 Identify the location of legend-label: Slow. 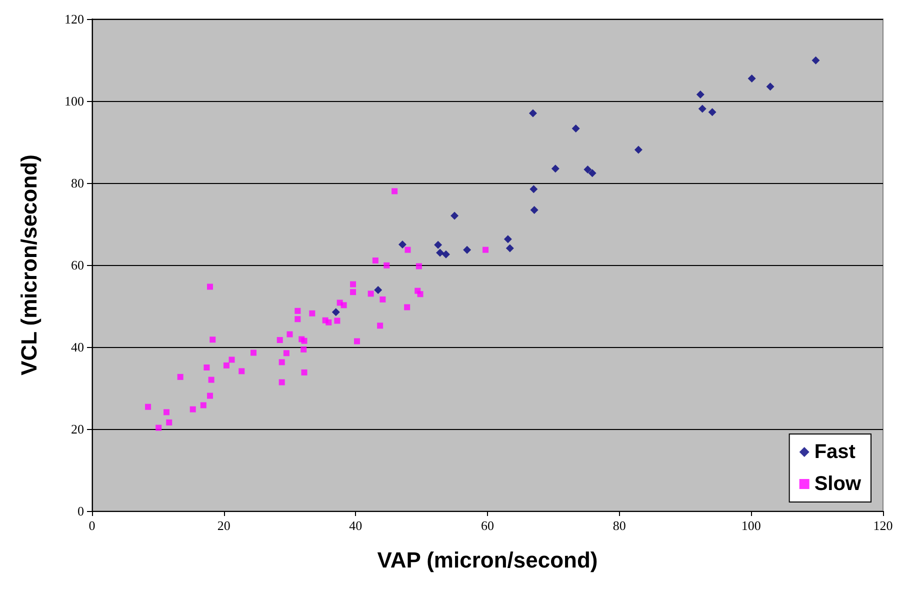
(838, 484).